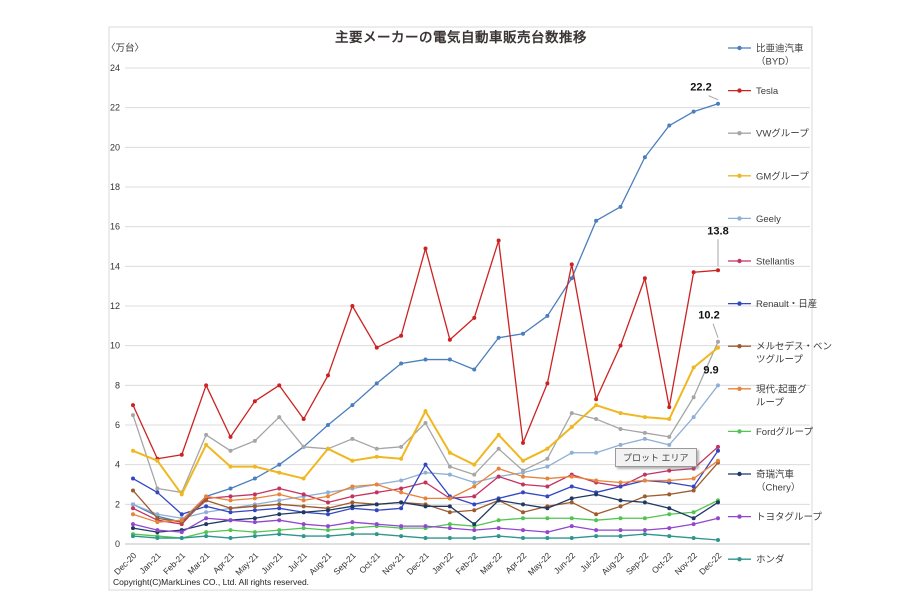 The width and height of the screenshot is (900, 600). What do you see at coordinates (768, 219) in the screenshot?
I see `legend-label: Geely` at bounding box center [768, 219].